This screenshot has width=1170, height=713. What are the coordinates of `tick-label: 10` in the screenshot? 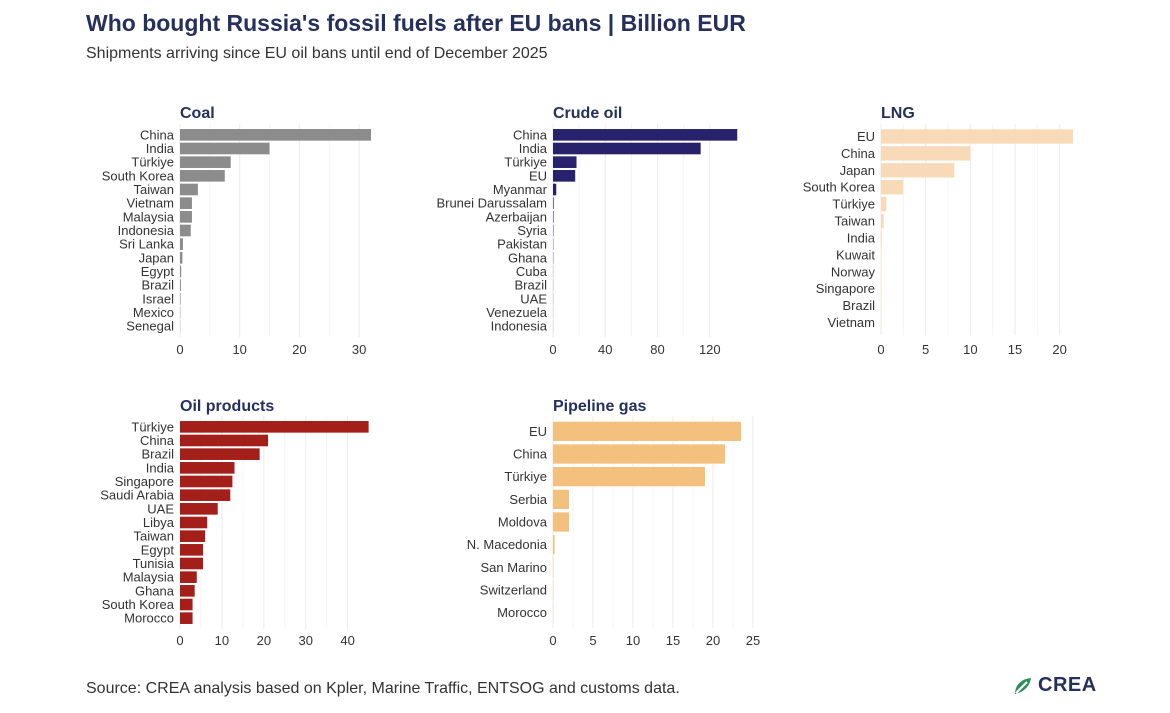 It's located at (633, 640).